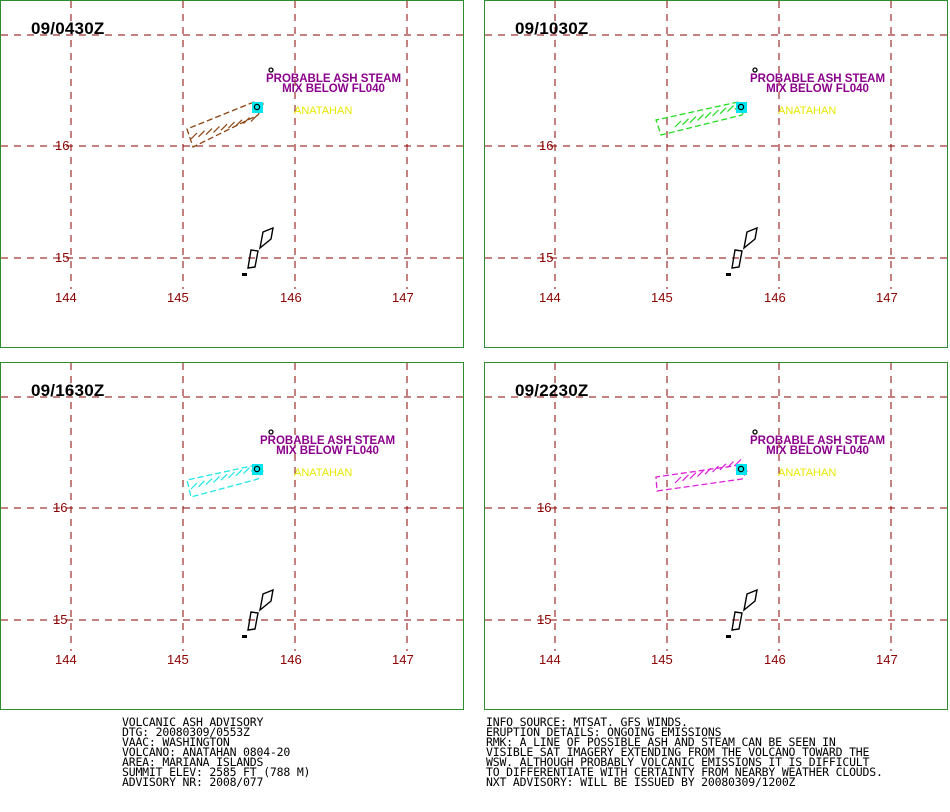  What do you see at coordinates (176, 742) in the screenshot?
I see `advisory-line: VAAC: WASHINGTON` at bounding box center [176, 742].